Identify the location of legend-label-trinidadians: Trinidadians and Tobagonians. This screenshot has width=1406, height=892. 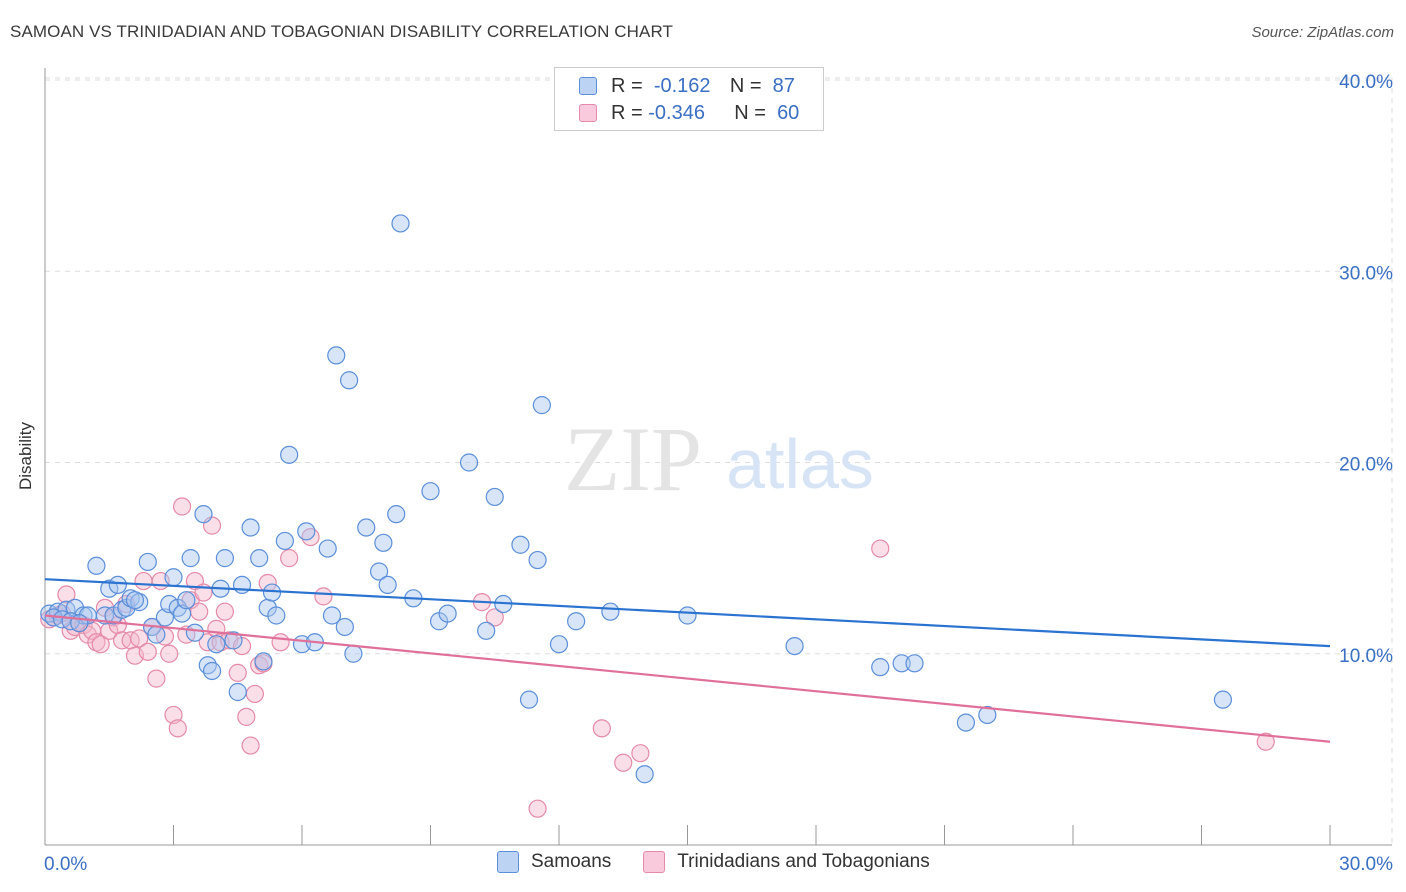
(803, 861).